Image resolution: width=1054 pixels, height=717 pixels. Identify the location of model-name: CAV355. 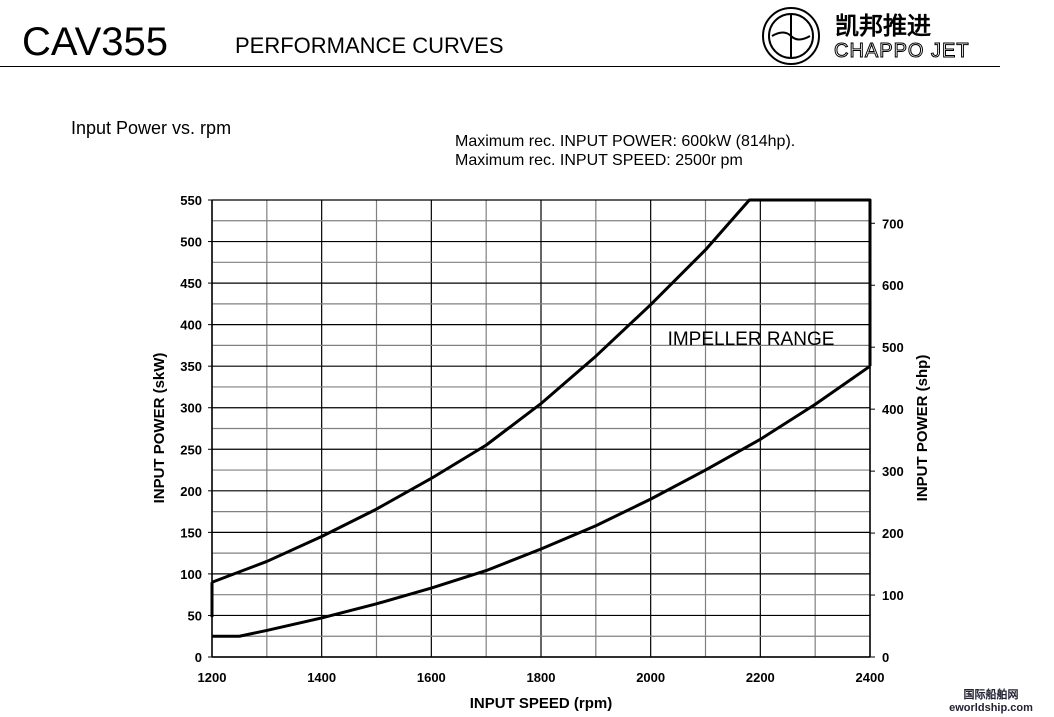
(95, 42).